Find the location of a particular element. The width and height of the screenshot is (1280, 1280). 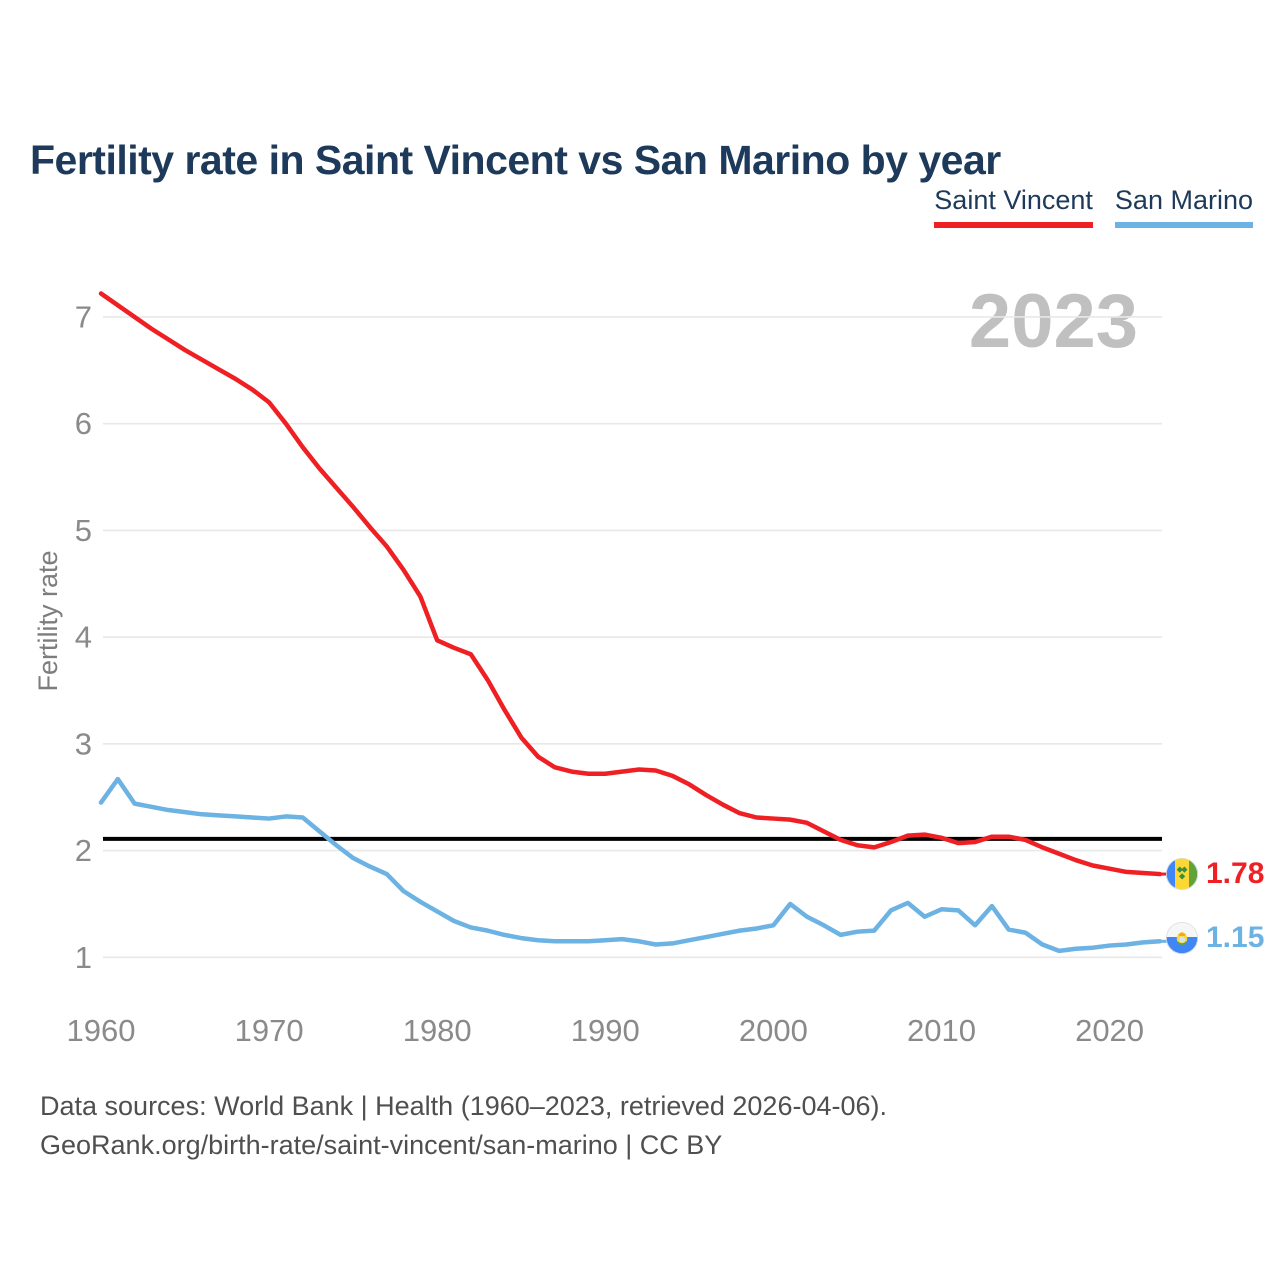

san-marino-flag-icon is located at coordinates (1182, 938).